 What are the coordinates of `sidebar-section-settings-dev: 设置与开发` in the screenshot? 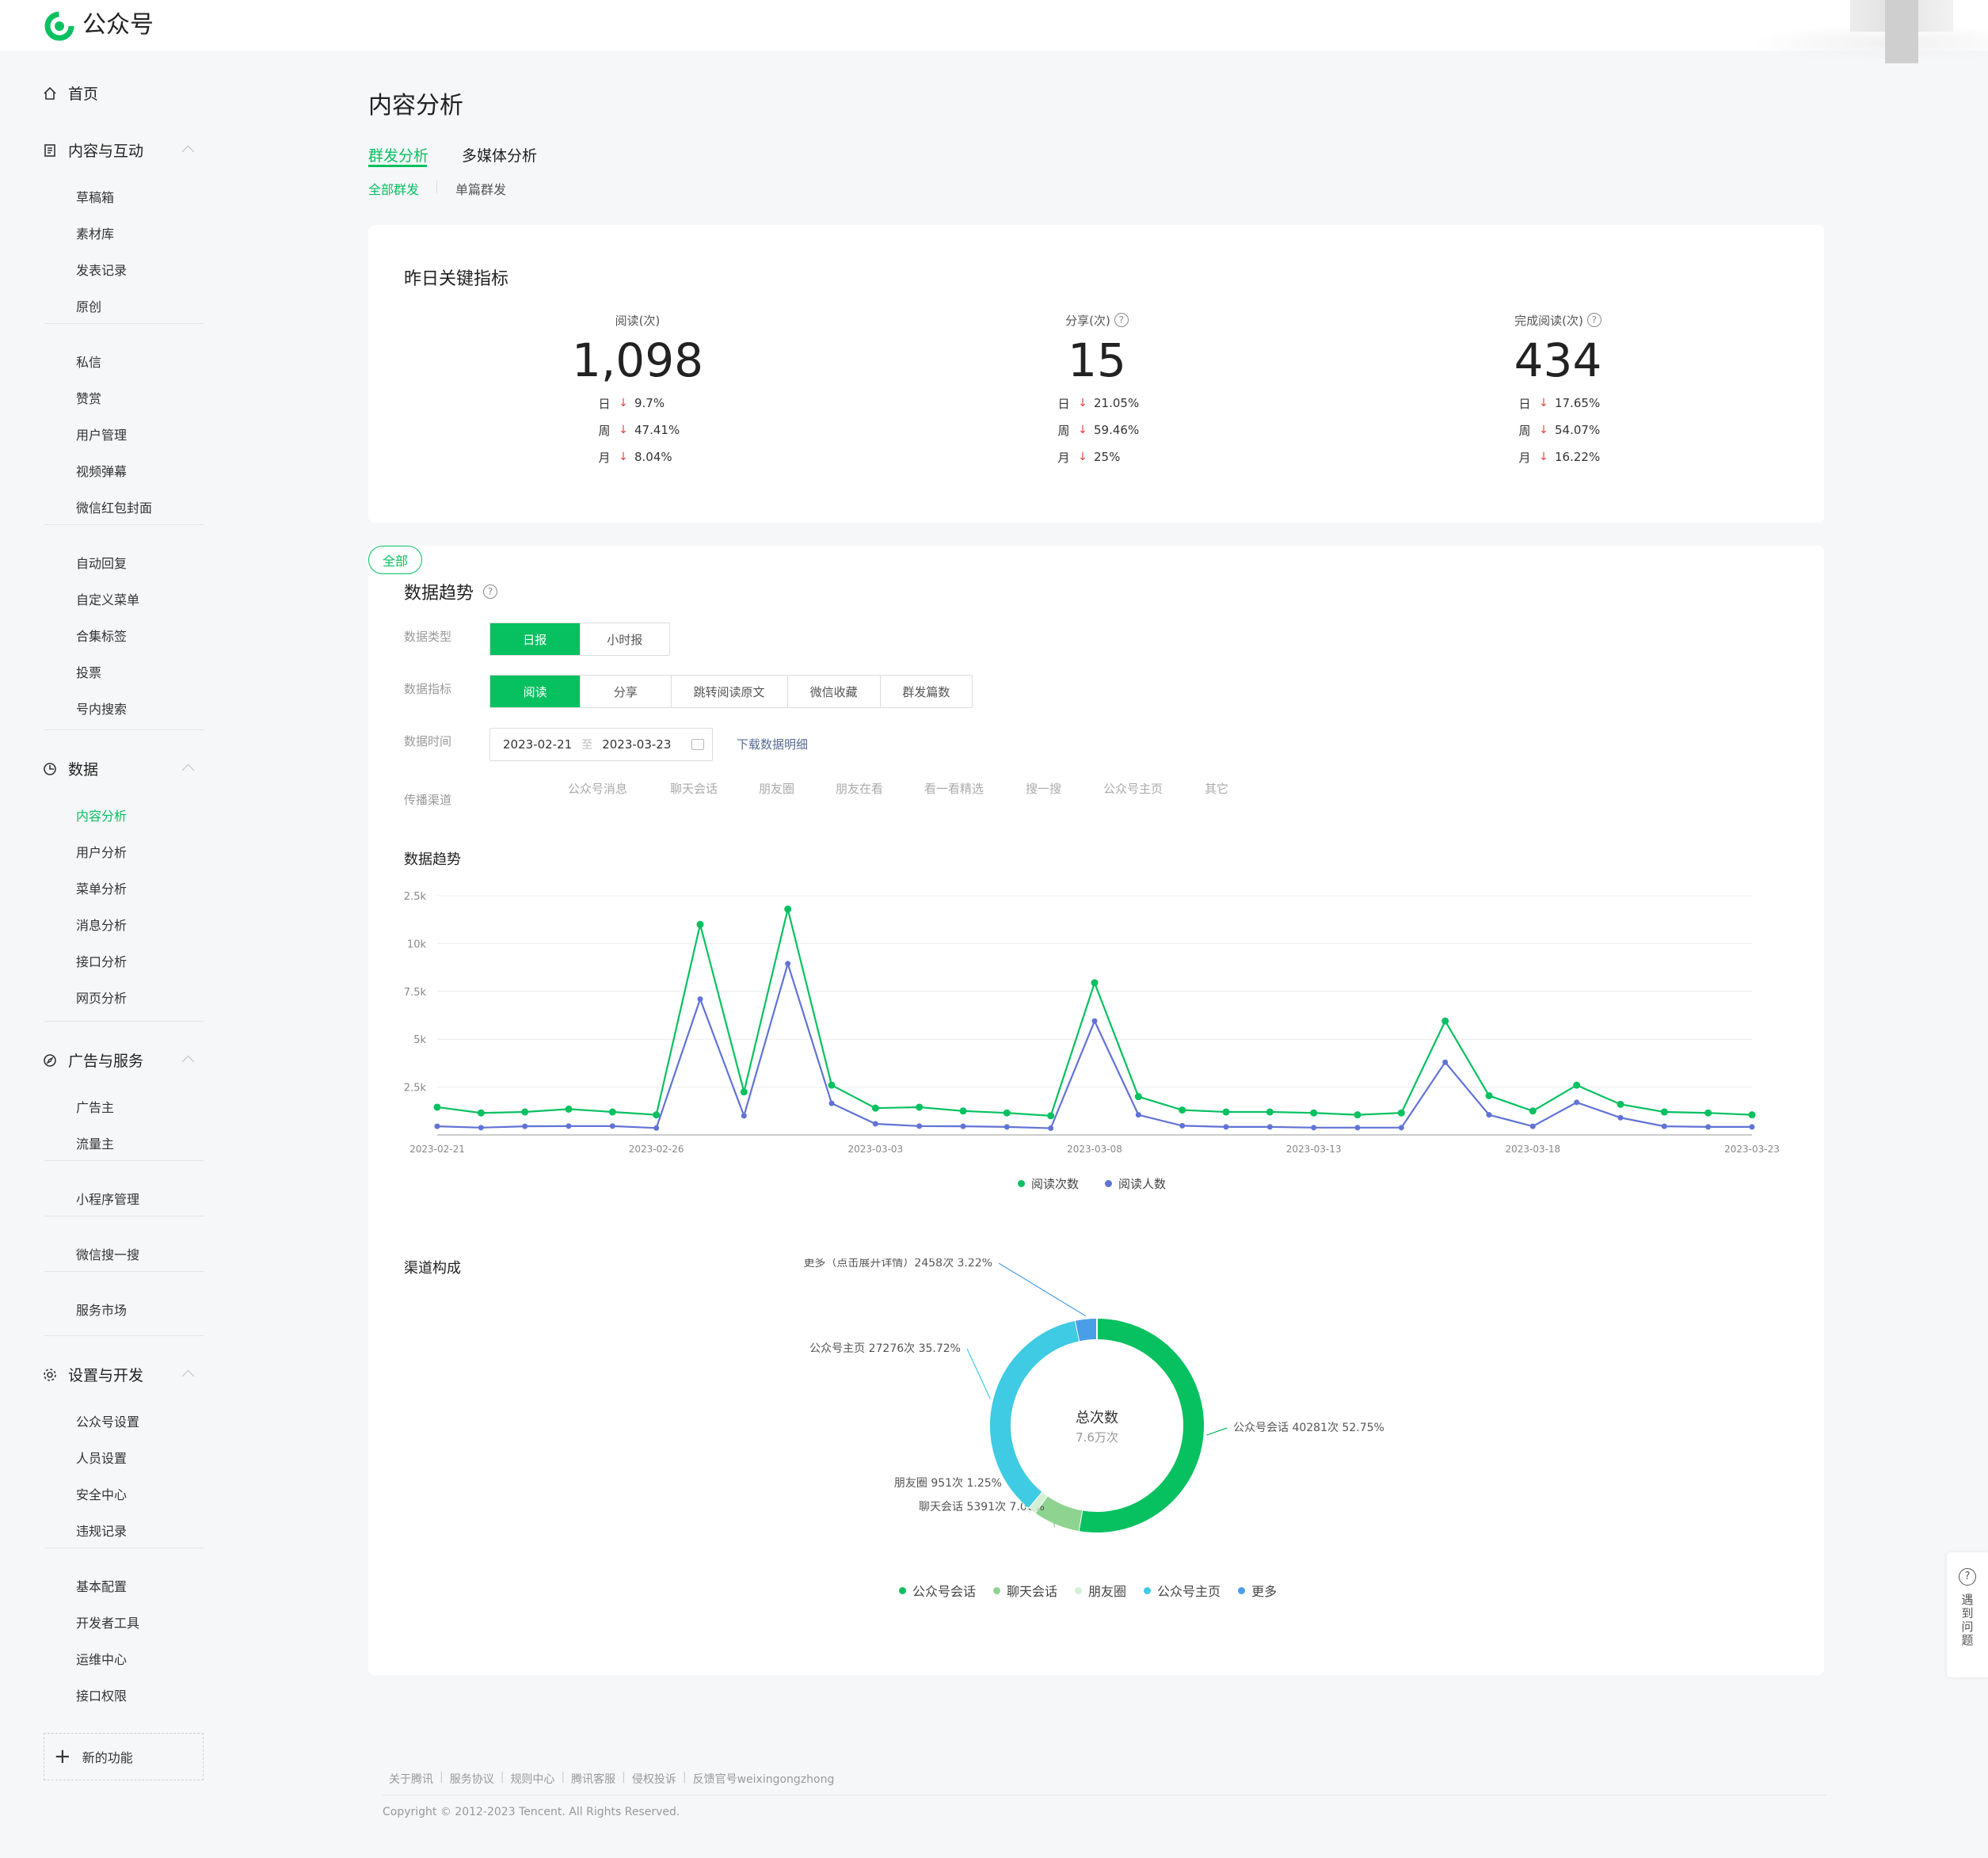 It's located at (93, 1374).